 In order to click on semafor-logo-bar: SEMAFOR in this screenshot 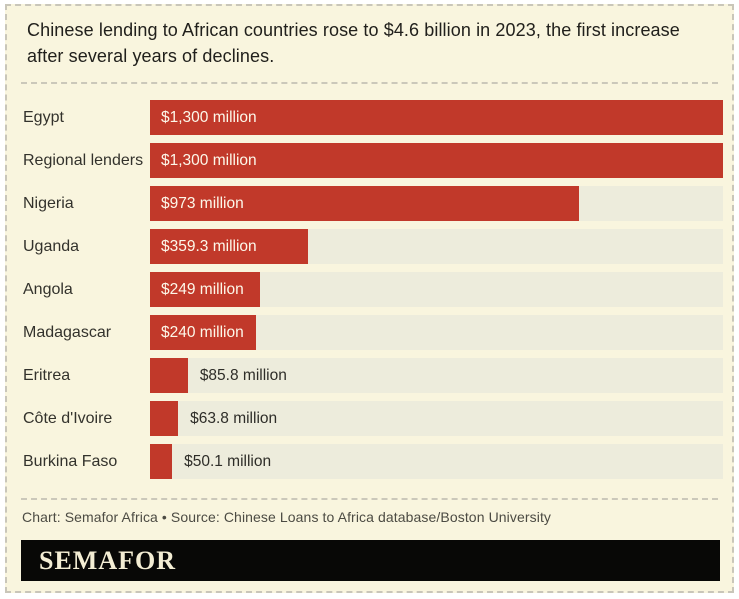, I will do `click(370, 560)`.